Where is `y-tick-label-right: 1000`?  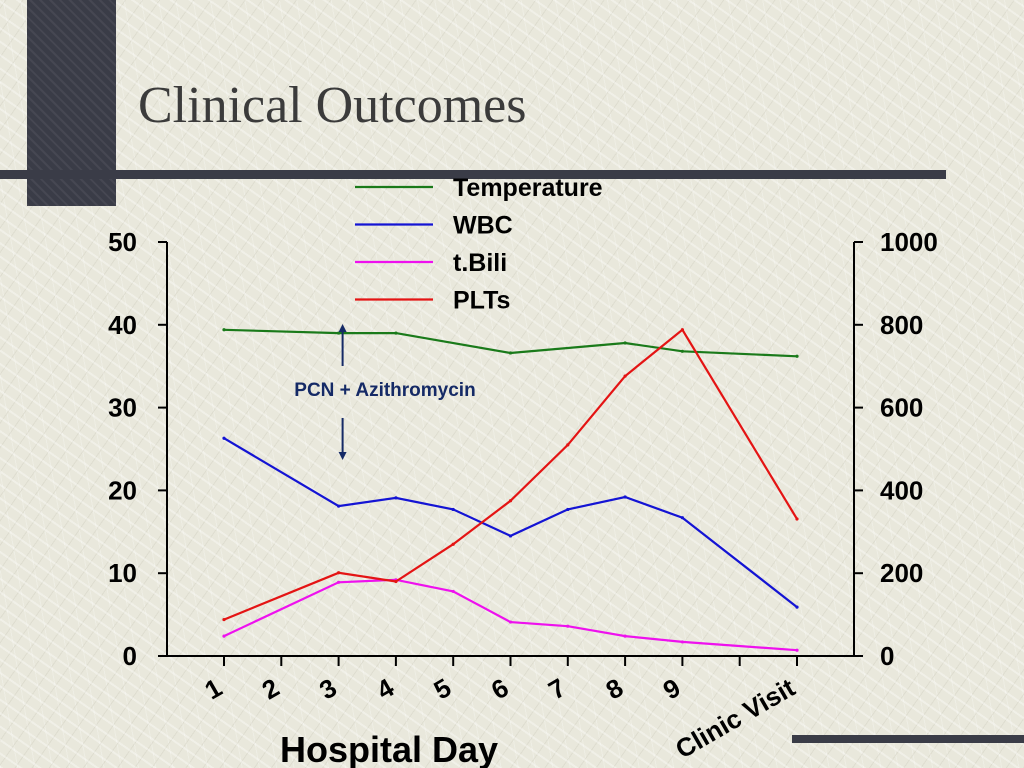
y-tick-label-right: 1000 is located at coordinates (909, 242).